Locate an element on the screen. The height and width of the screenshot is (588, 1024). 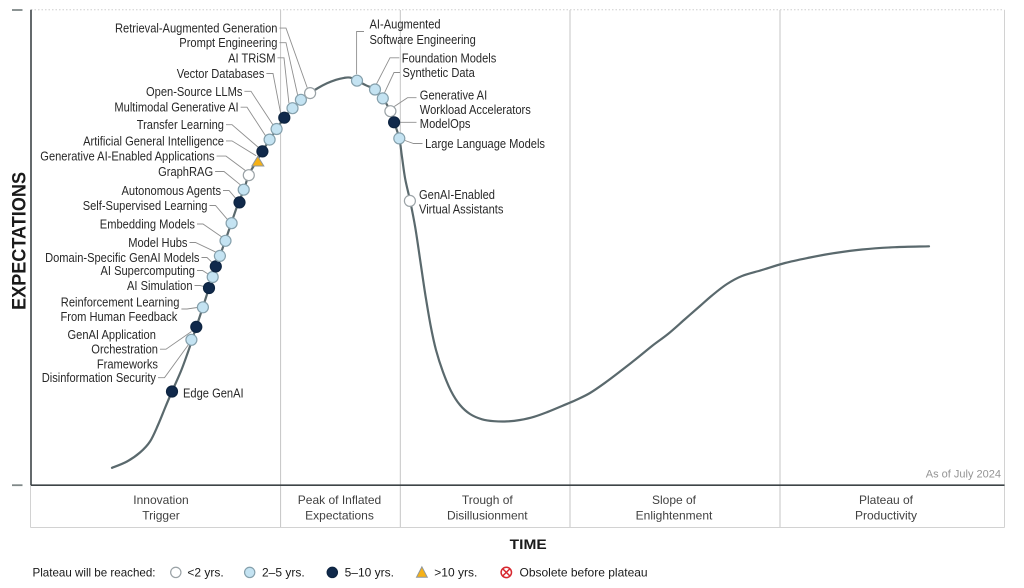
svg-text: Expectations is located at coordinates (339, 515).